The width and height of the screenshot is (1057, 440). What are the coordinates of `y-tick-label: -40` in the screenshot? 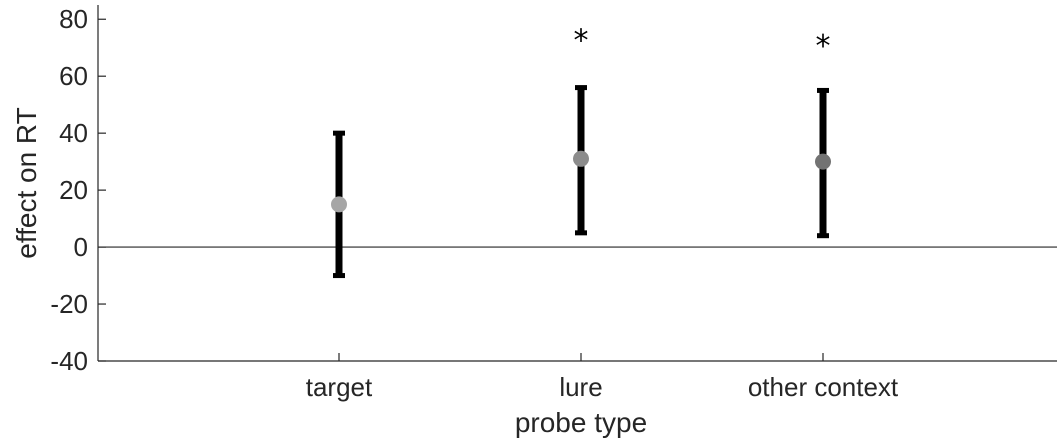 It's located at (69, 361).